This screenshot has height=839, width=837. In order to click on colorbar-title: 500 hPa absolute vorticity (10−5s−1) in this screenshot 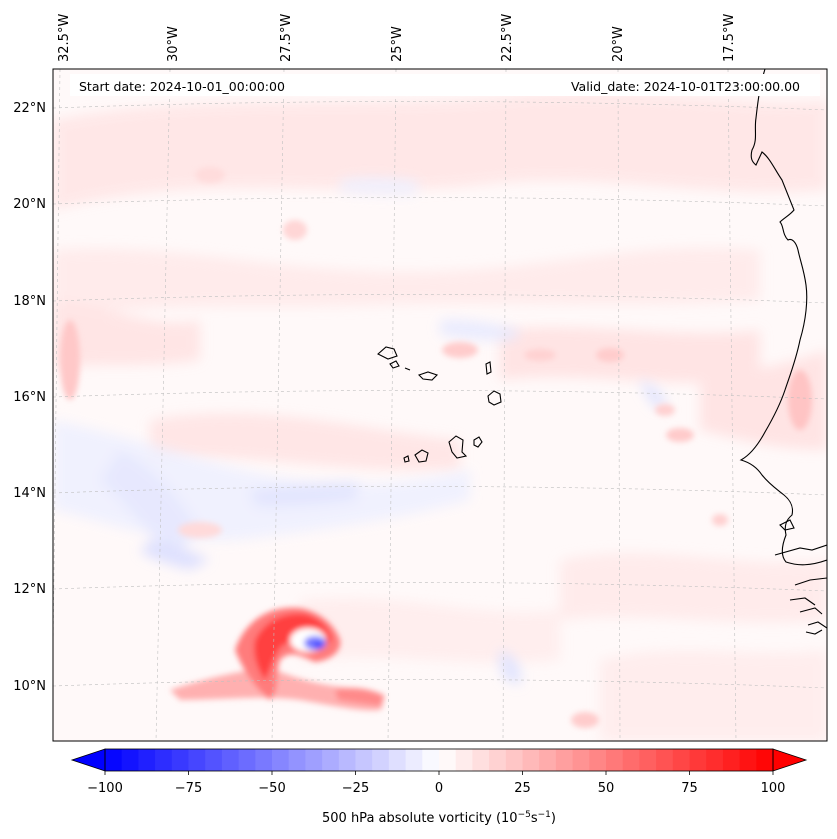, I will do `click(439, 818)`.